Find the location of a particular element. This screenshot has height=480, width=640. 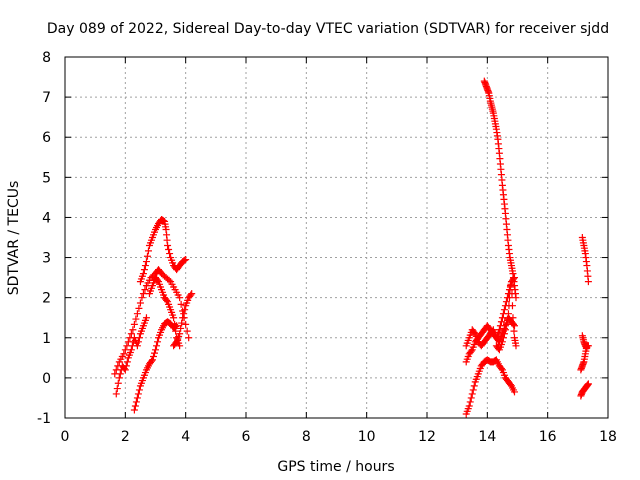

x-tick-label: 4 is located at coordinates (185, 437).